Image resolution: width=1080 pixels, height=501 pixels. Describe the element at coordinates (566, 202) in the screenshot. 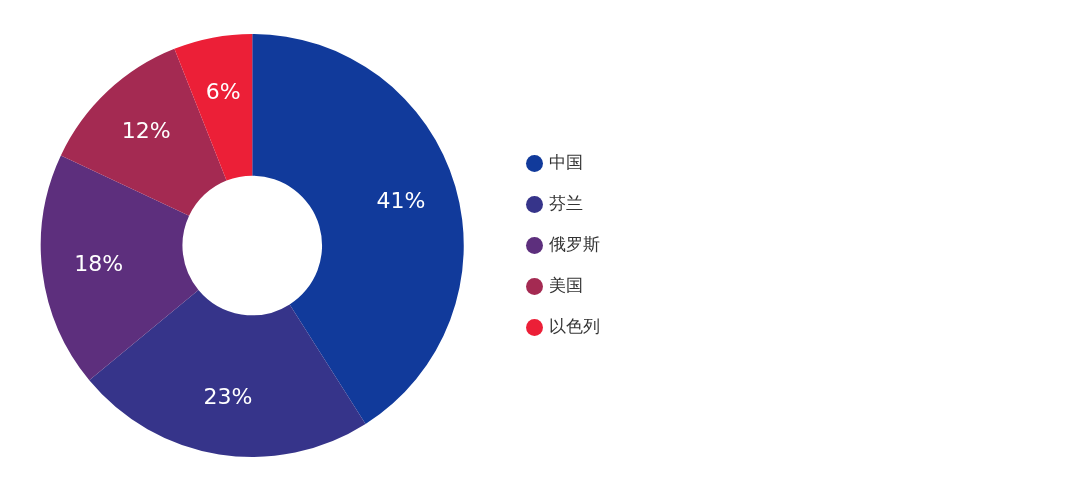

I see `legend-label: 芬兰` at that location.